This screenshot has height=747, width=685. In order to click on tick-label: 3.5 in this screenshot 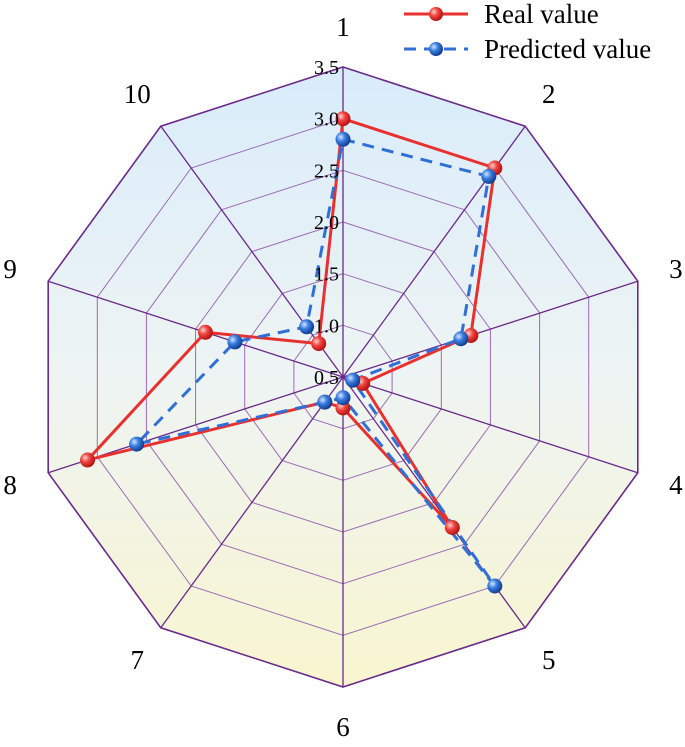, I will do `click(326, 68)`.